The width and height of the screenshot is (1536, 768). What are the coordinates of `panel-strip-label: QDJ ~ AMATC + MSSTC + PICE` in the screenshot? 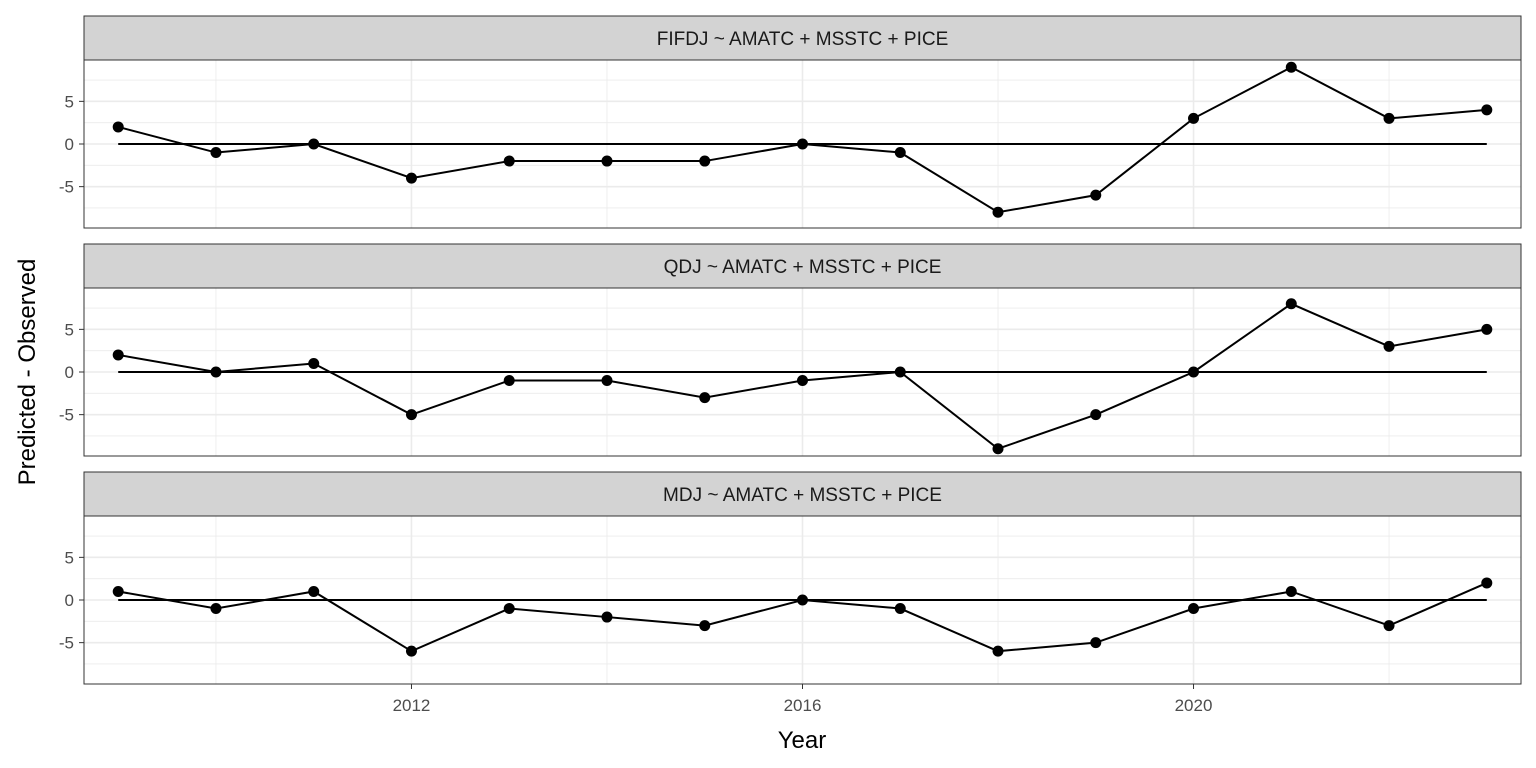 It's located at (803, 267).